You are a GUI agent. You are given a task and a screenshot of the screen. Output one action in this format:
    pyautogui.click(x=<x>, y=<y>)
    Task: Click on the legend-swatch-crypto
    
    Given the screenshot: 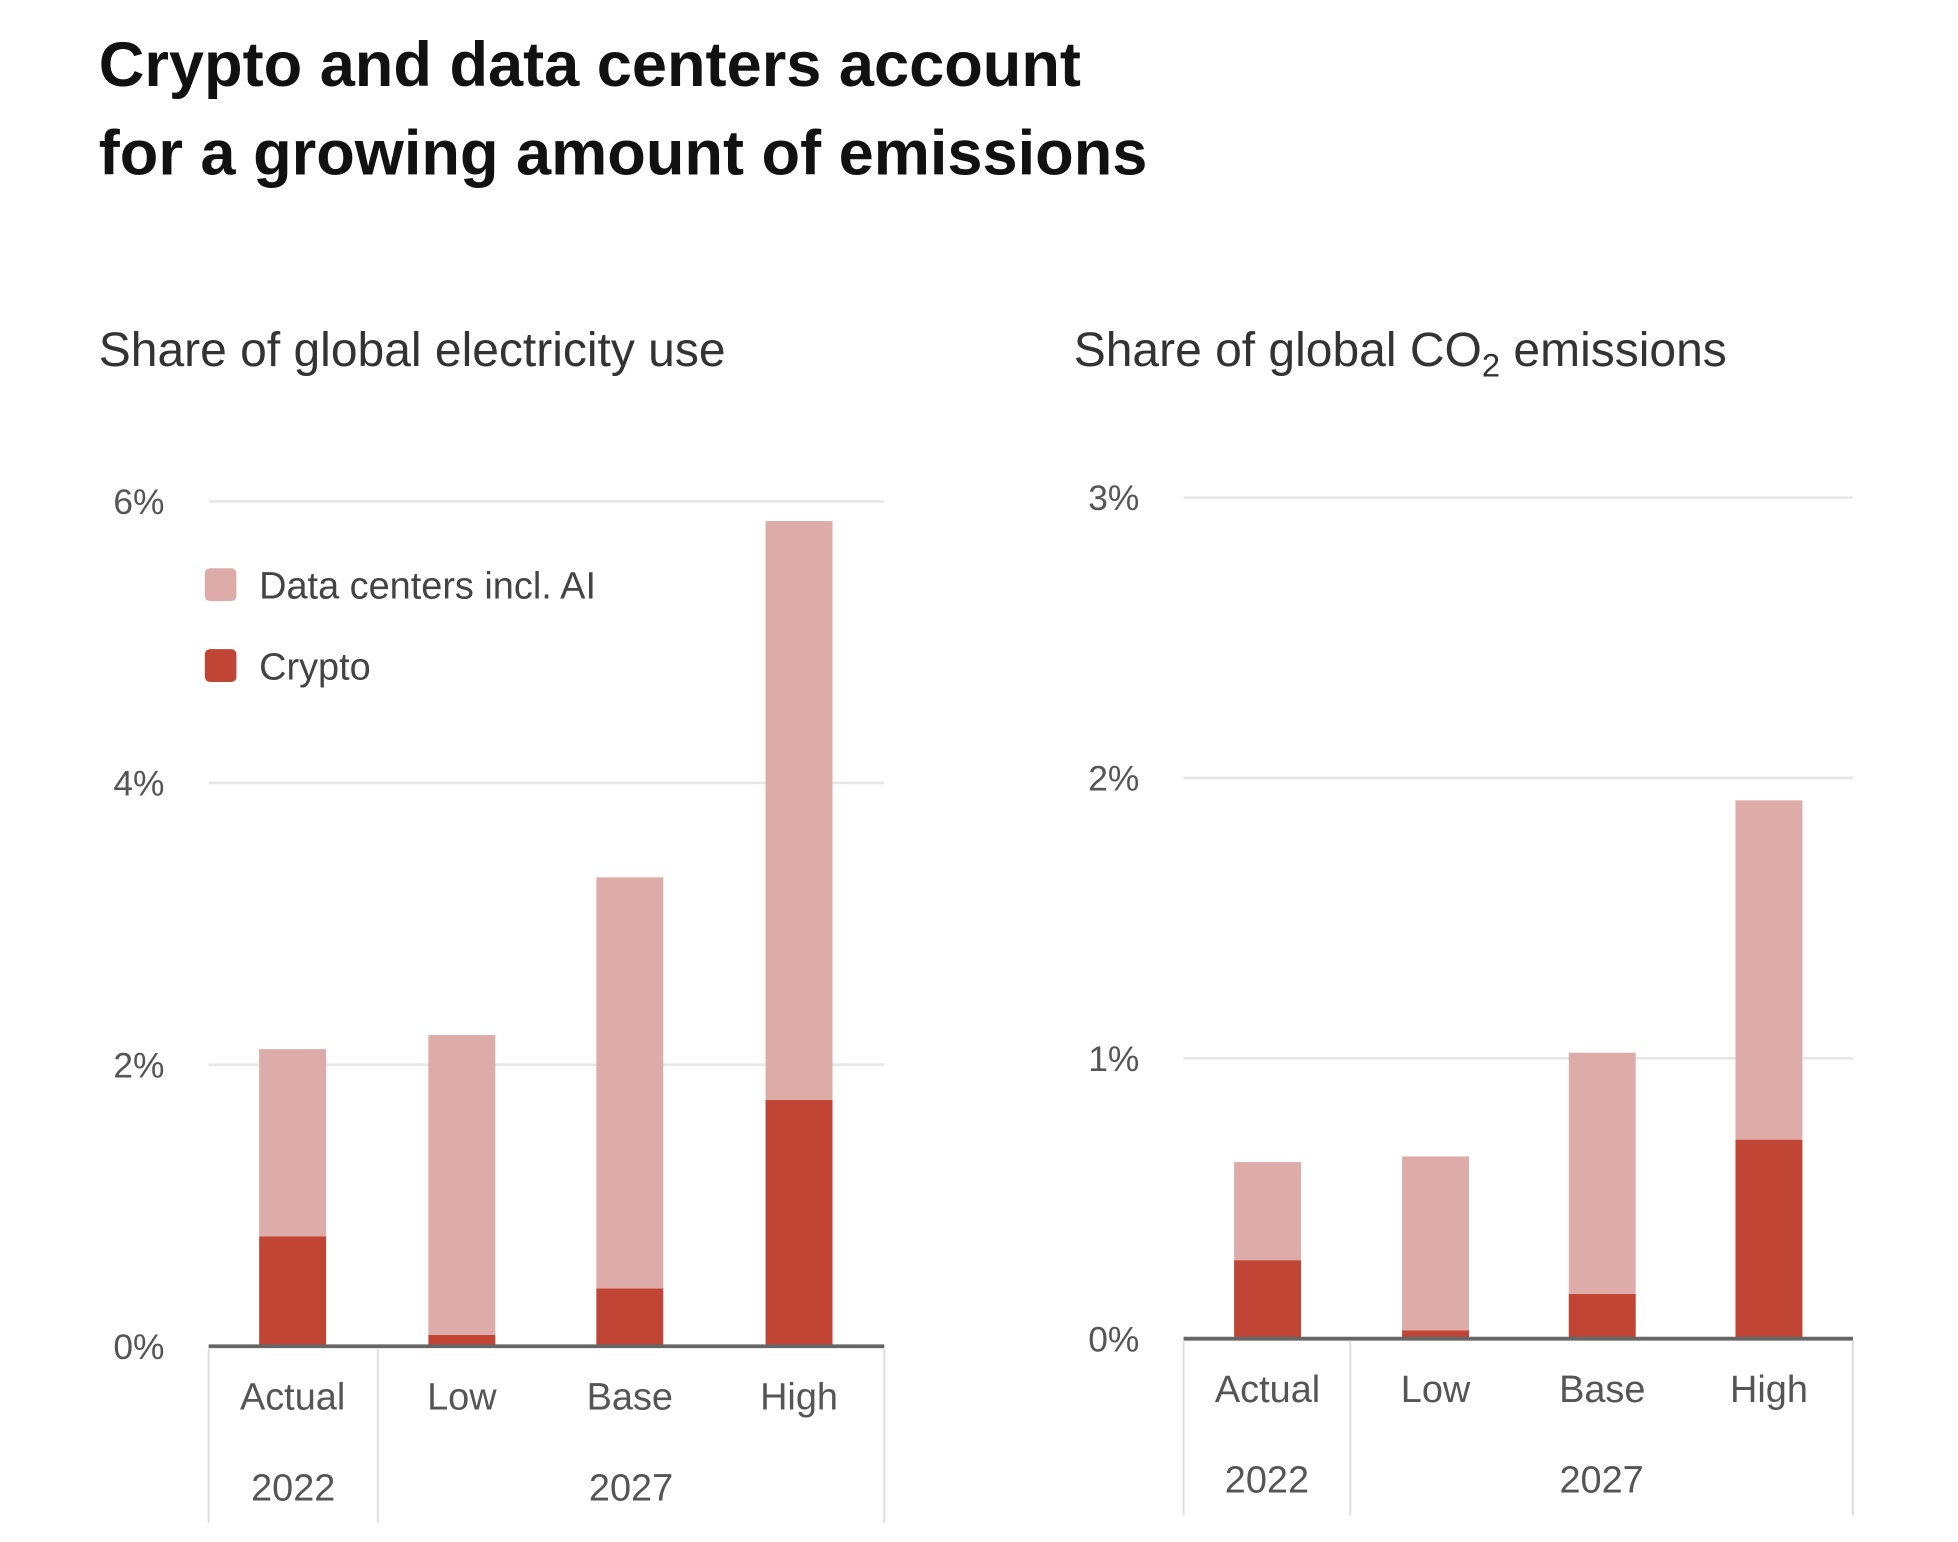 What is the action you would take?
    pyautogui.click(x=220, y=665)
    